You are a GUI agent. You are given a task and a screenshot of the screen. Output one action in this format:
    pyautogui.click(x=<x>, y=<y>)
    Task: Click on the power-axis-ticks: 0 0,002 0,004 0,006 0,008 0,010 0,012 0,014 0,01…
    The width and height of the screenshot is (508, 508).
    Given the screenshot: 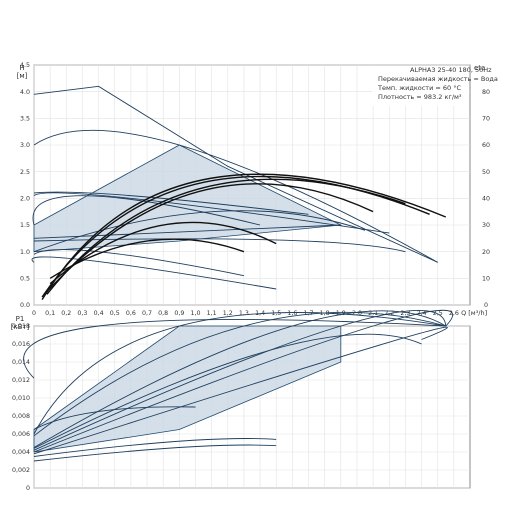 What is the action you would take?
    pyautogui.click(x=21, y=407)
    